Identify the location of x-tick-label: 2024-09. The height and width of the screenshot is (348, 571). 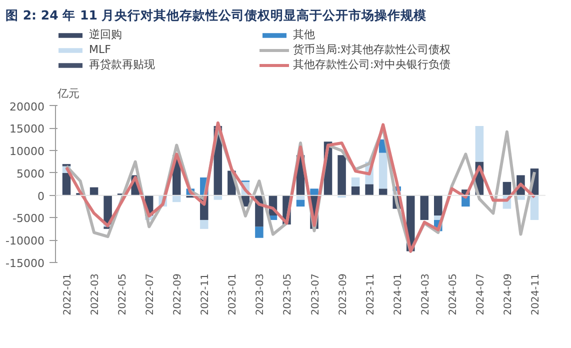
(508, 294).